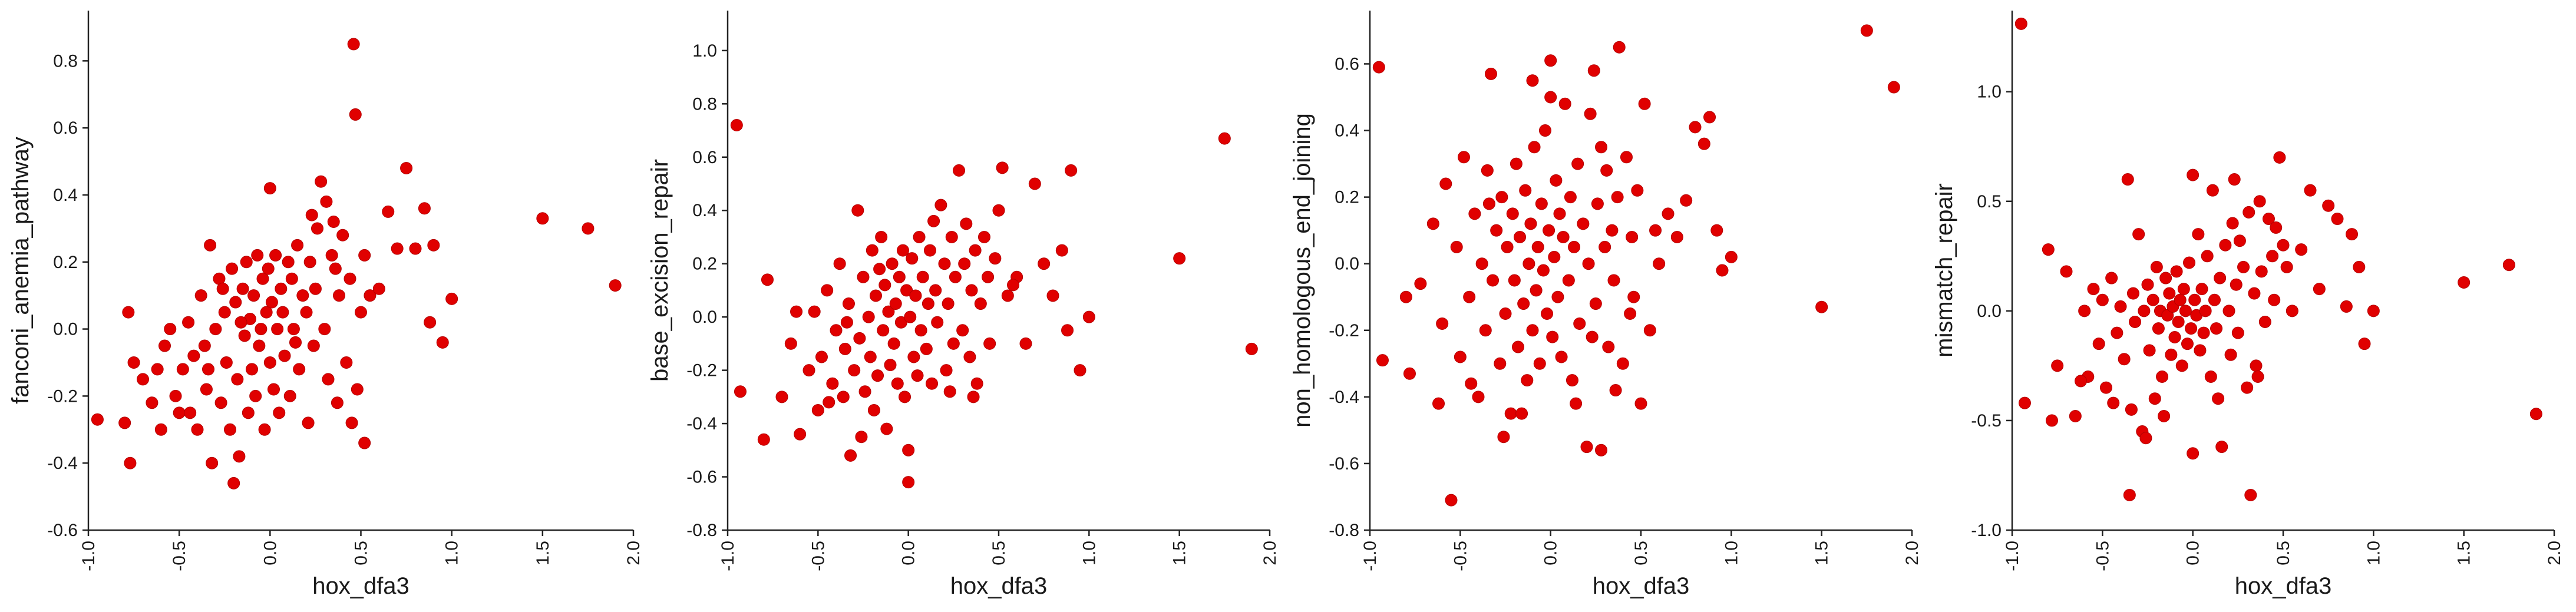 The width and height of the screenshot is (2576, 612). What do you see at coordinates (65, 262) in the screenshot?
I see `y-tick-label: 0.2` at bounding box center [65, 262].